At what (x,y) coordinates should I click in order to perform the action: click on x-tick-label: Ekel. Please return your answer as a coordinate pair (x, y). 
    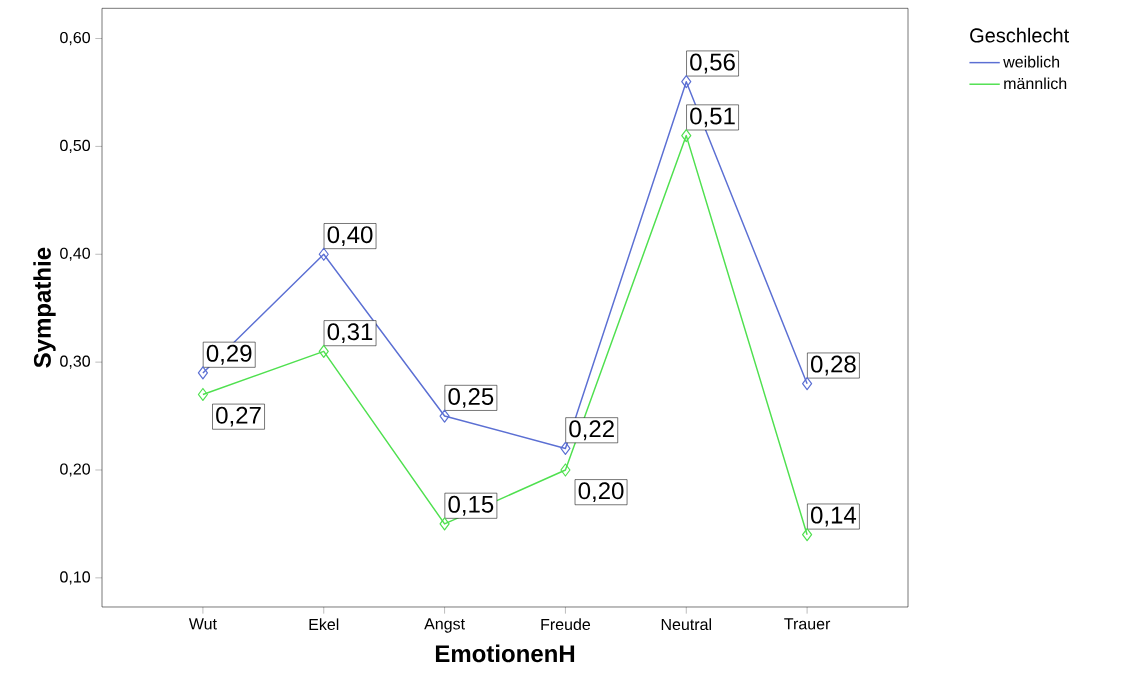
    Looking at the image, I should click on (324, 624).